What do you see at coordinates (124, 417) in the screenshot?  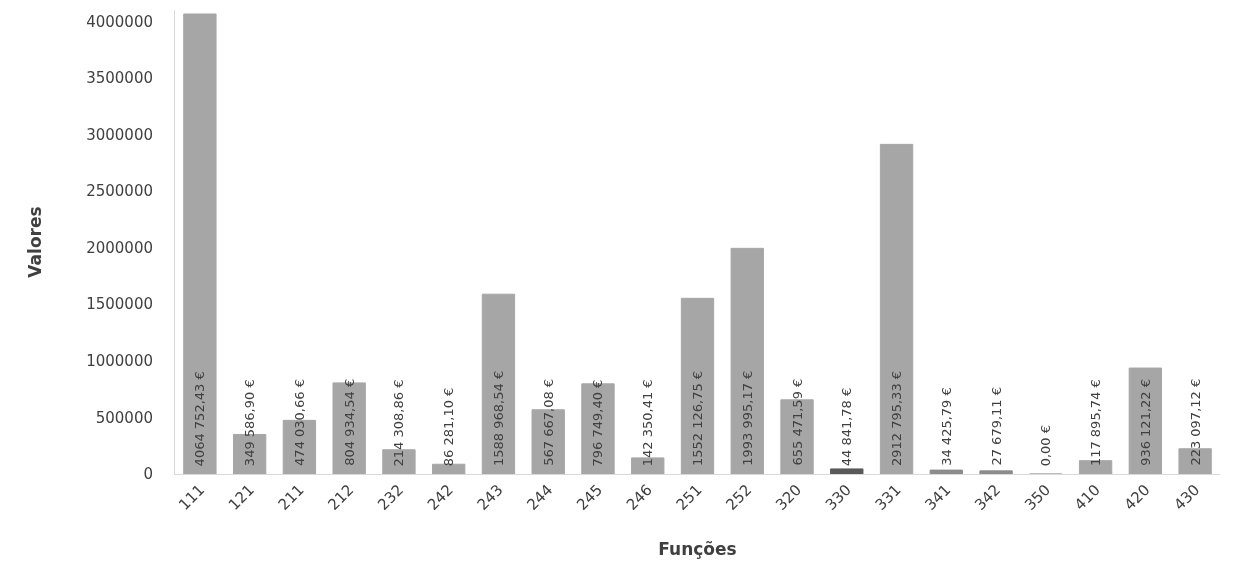 I see `y-tick-label: 500000` at bounding box center [124, 417].